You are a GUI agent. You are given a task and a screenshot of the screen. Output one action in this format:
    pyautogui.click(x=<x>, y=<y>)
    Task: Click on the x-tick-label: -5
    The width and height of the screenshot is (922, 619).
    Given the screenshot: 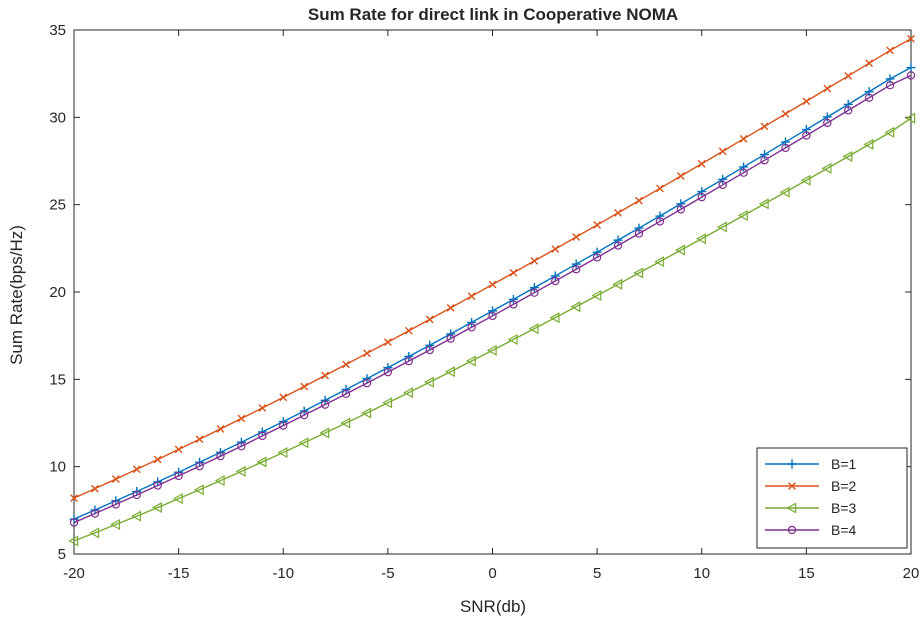 What is the action you would take?
    pyautogui.click(x=387, y=573)
    